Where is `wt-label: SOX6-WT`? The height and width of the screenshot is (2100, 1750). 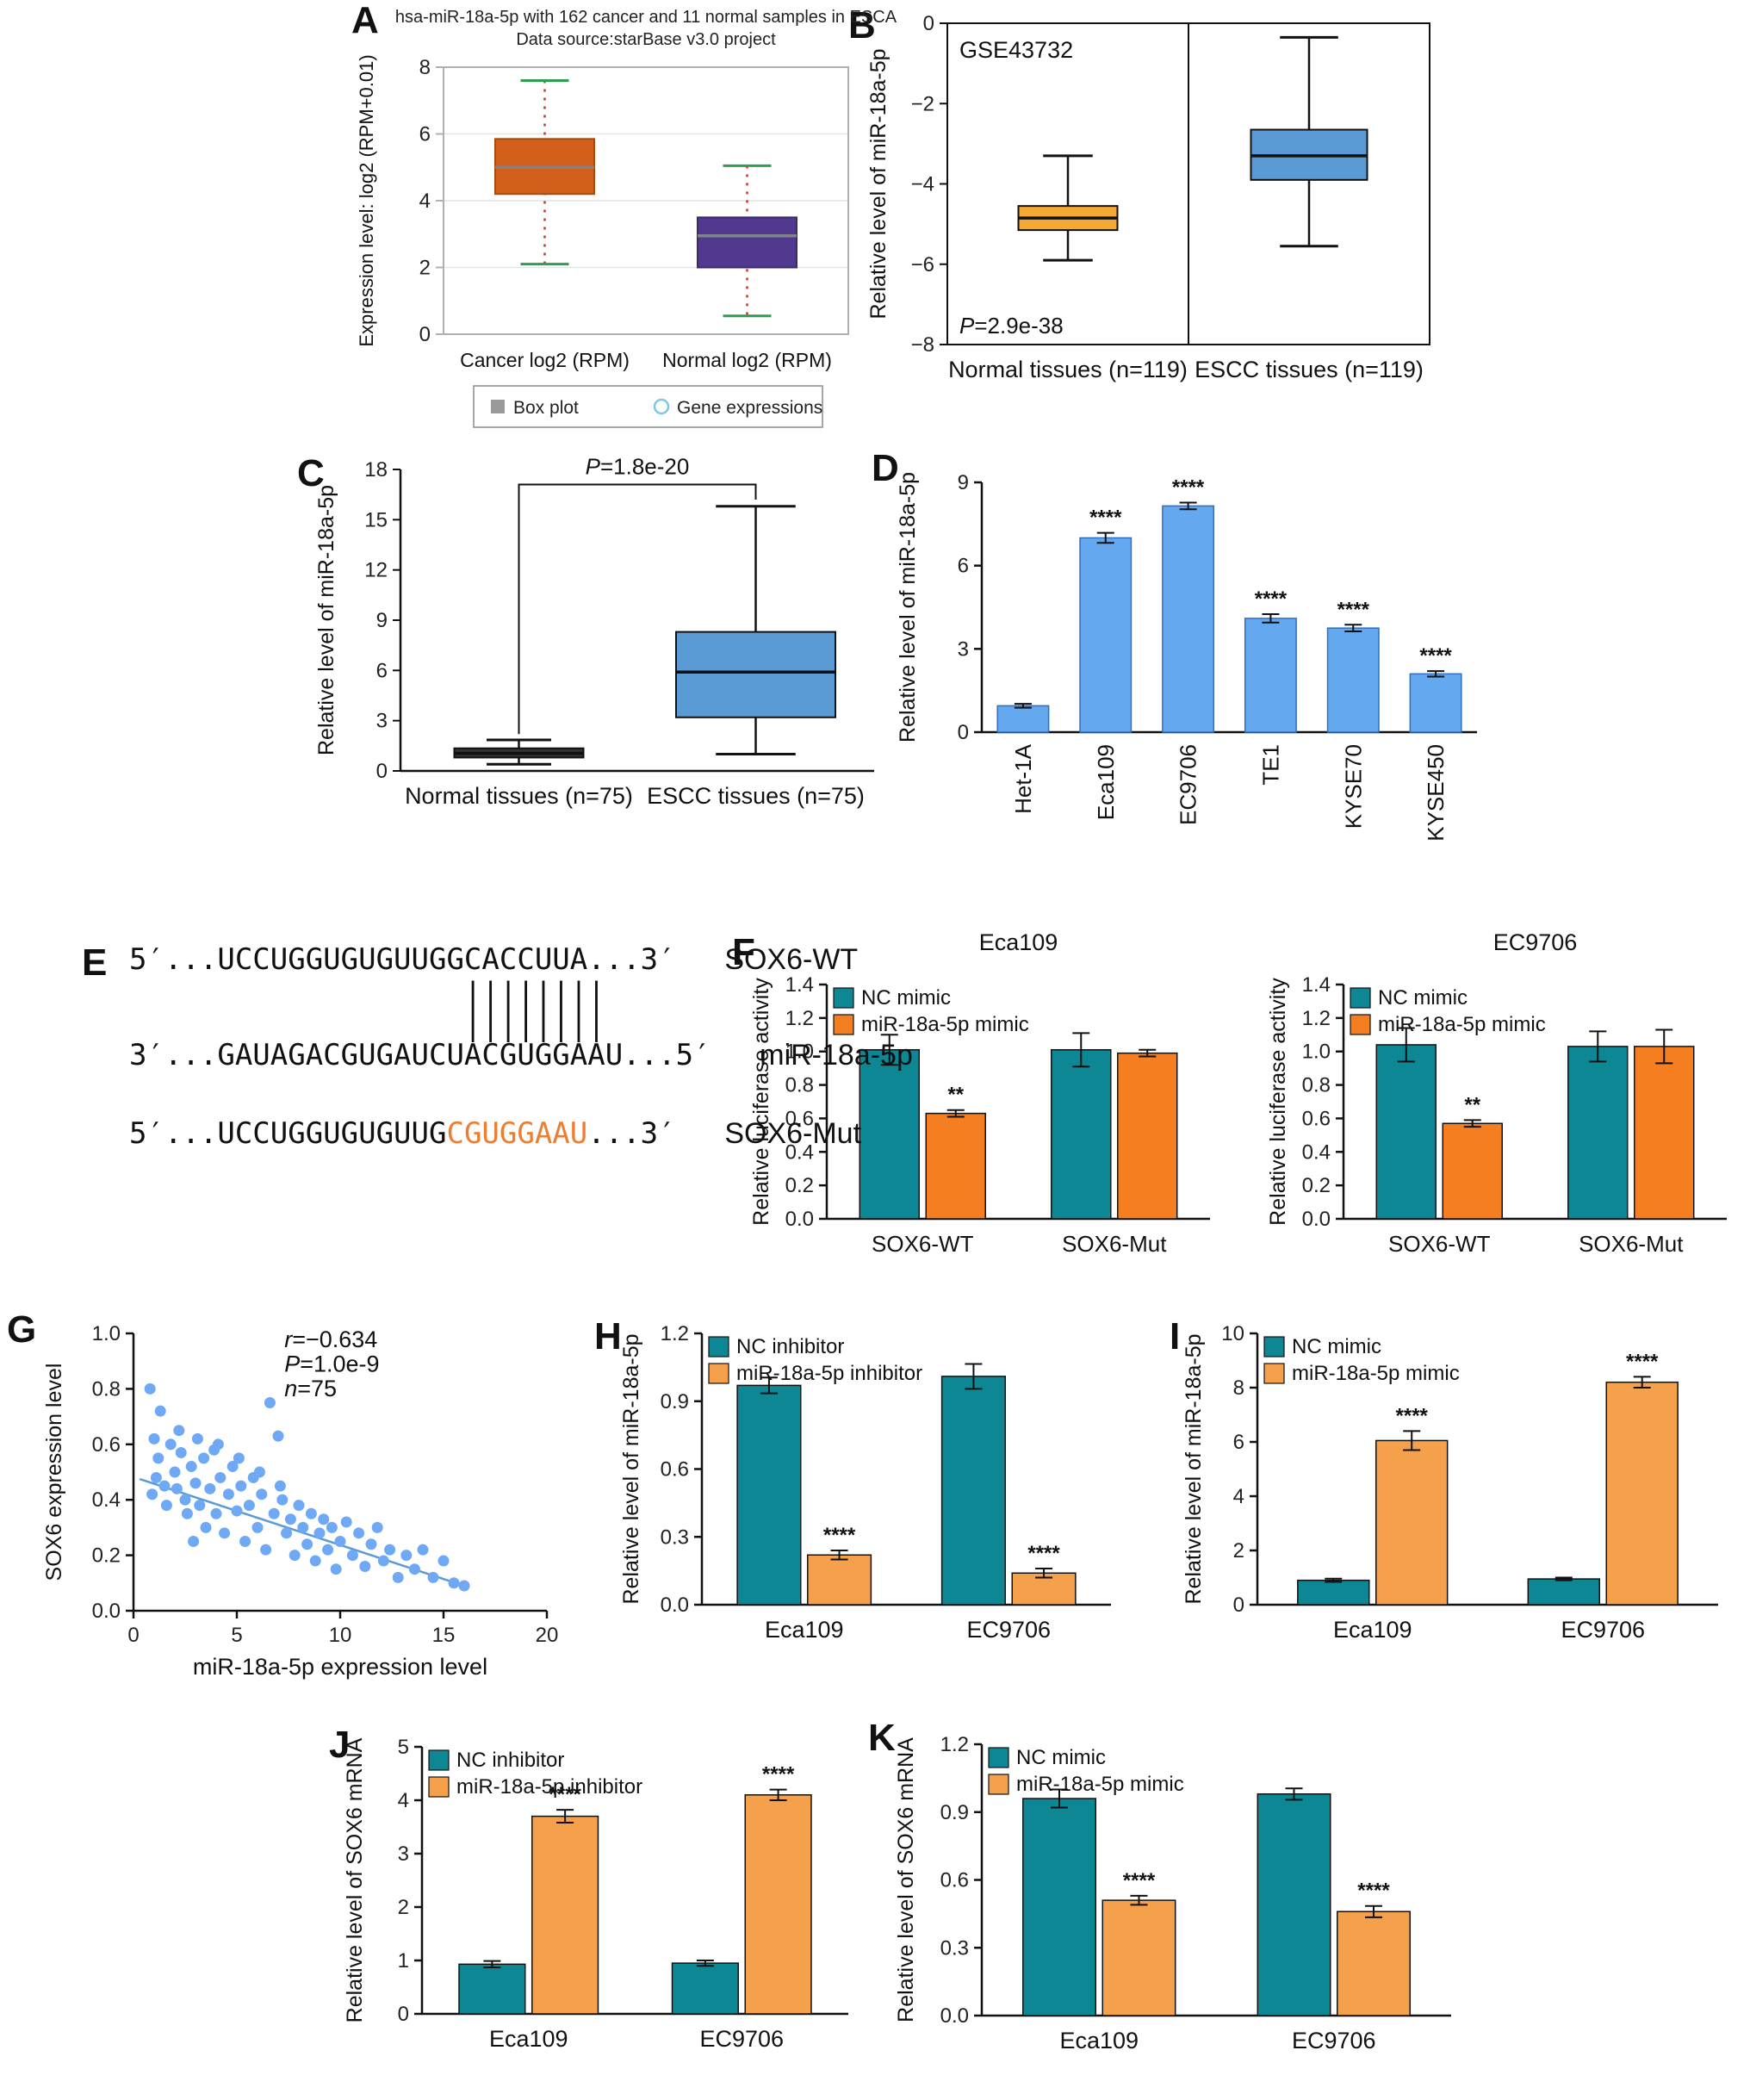 wt-label: SOX6-WT is located at coordinates (791, 959).